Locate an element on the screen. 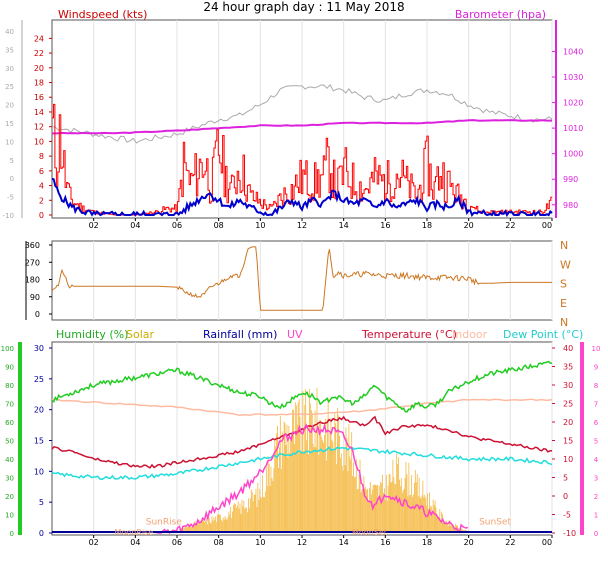  humidity-y-tick: 50 is located at coordinates (9, 442).